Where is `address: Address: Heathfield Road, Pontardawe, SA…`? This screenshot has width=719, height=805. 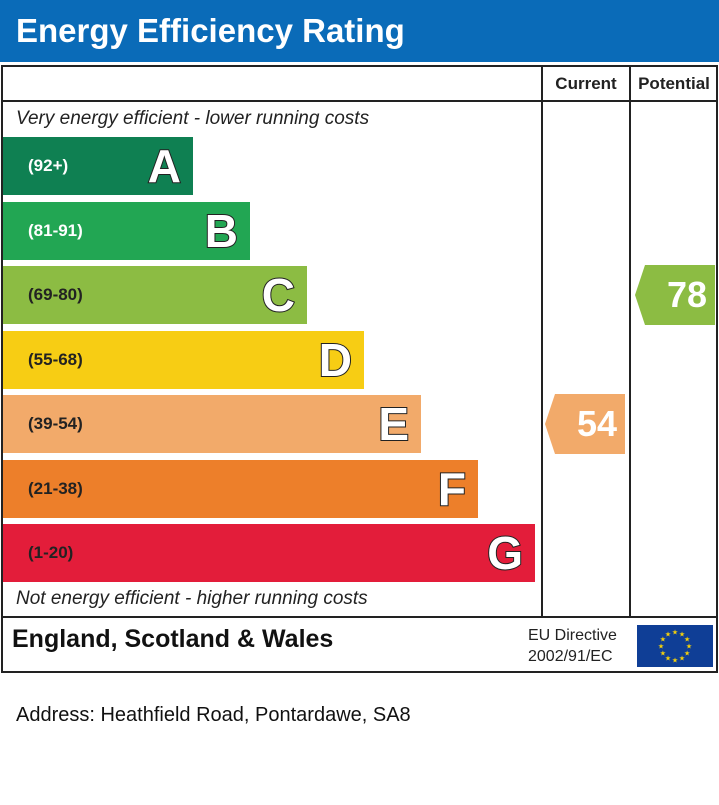
address: Address: Heathfield Road, Pontardawe, SA… is located at coordinates (213, 715).